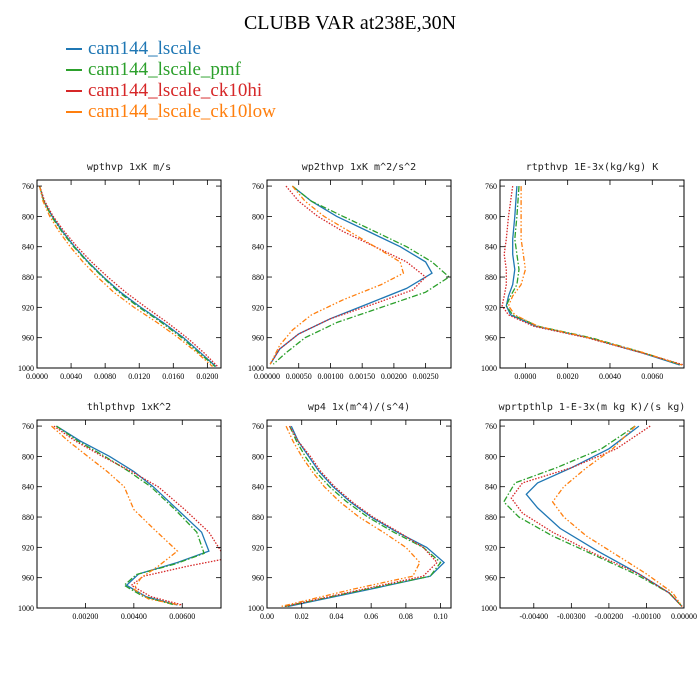  What do you see at coordinates (568, 376) in the screenshot?
I see `x-tick-label: 0.0020` at bounding box center [568, 376].